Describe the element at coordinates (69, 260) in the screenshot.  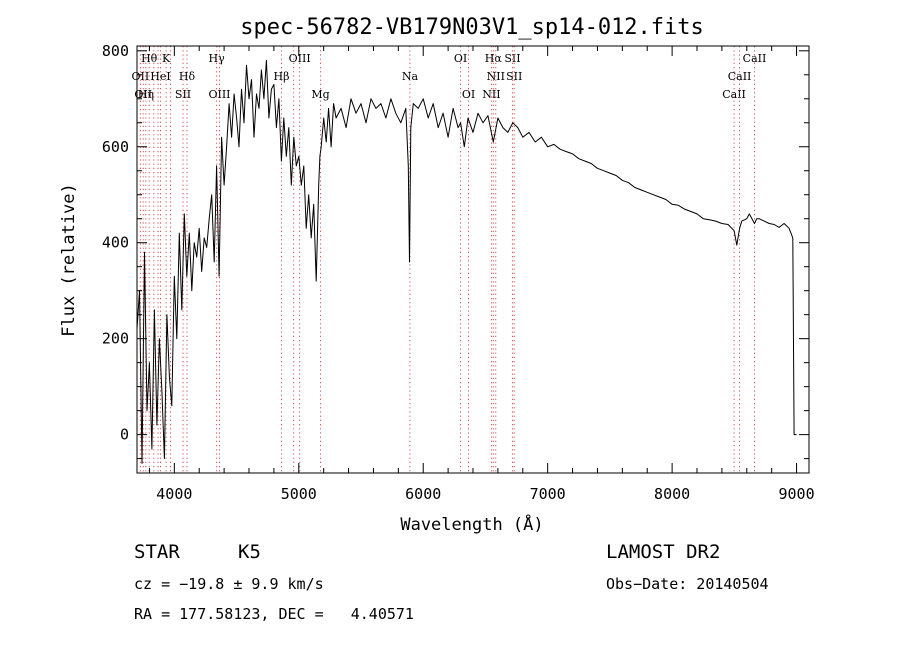
I see `y-axis-label: Flux (relative)` at that location.